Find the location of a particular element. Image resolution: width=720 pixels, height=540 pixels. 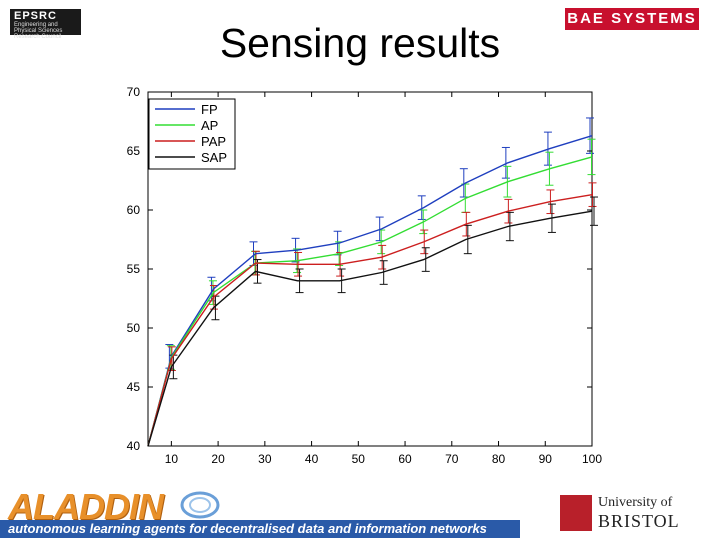

legend-label: AP is located at coordinates (209, 125).